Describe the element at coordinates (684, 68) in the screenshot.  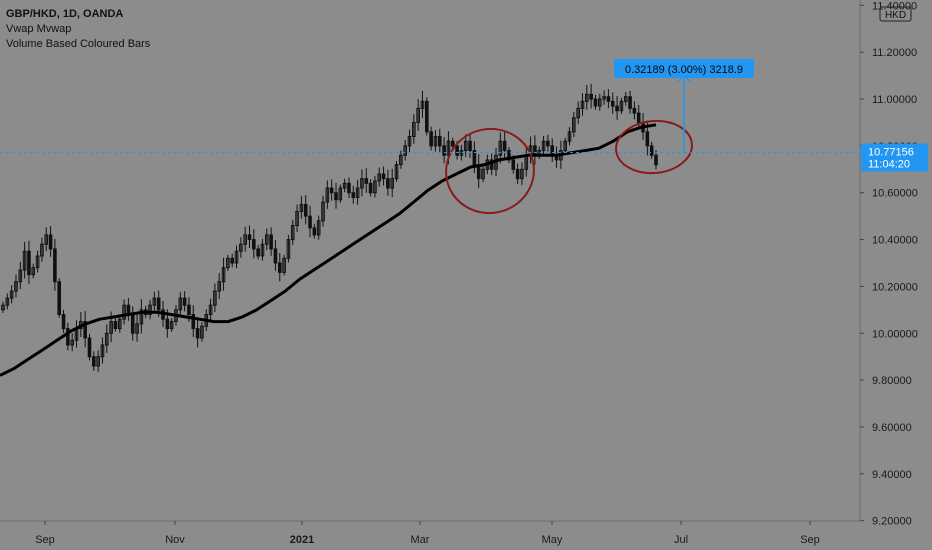
I see `measure-label-box` at that location.